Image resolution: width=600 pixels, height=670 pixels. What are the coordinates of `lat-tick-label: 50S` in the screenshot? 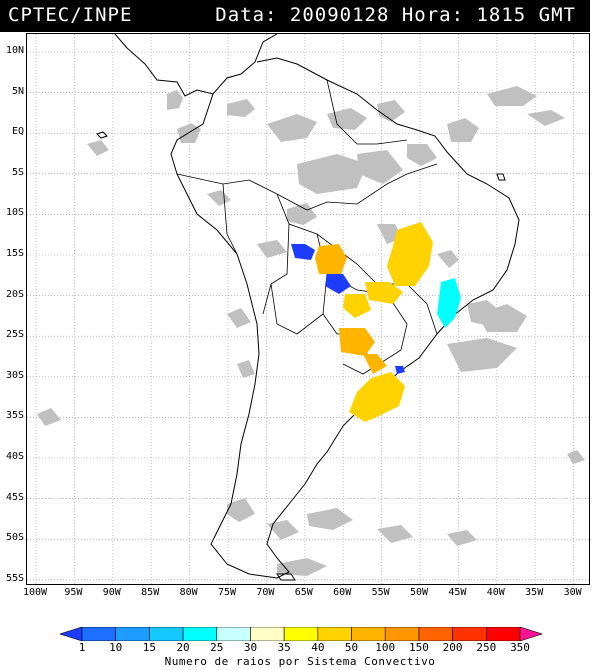 It's located at (14, 538).